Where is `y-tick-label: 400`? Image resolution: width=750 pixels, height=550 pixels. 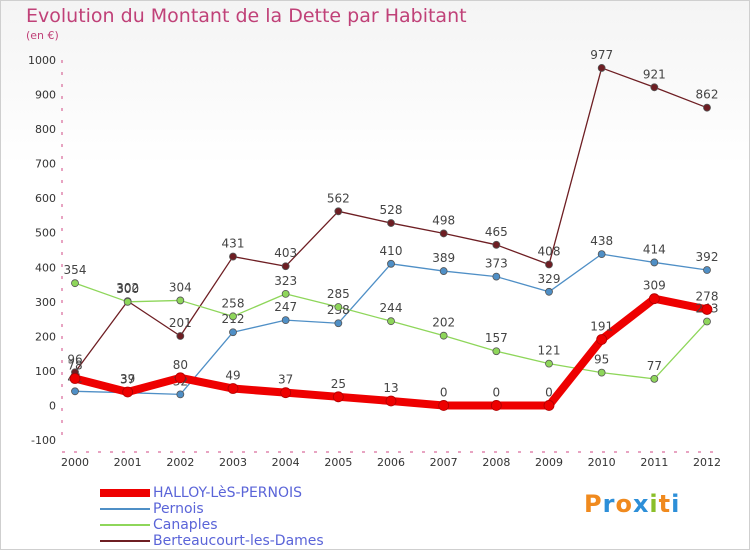
y-tick-label: 400 is located at coordinates (45, 267).